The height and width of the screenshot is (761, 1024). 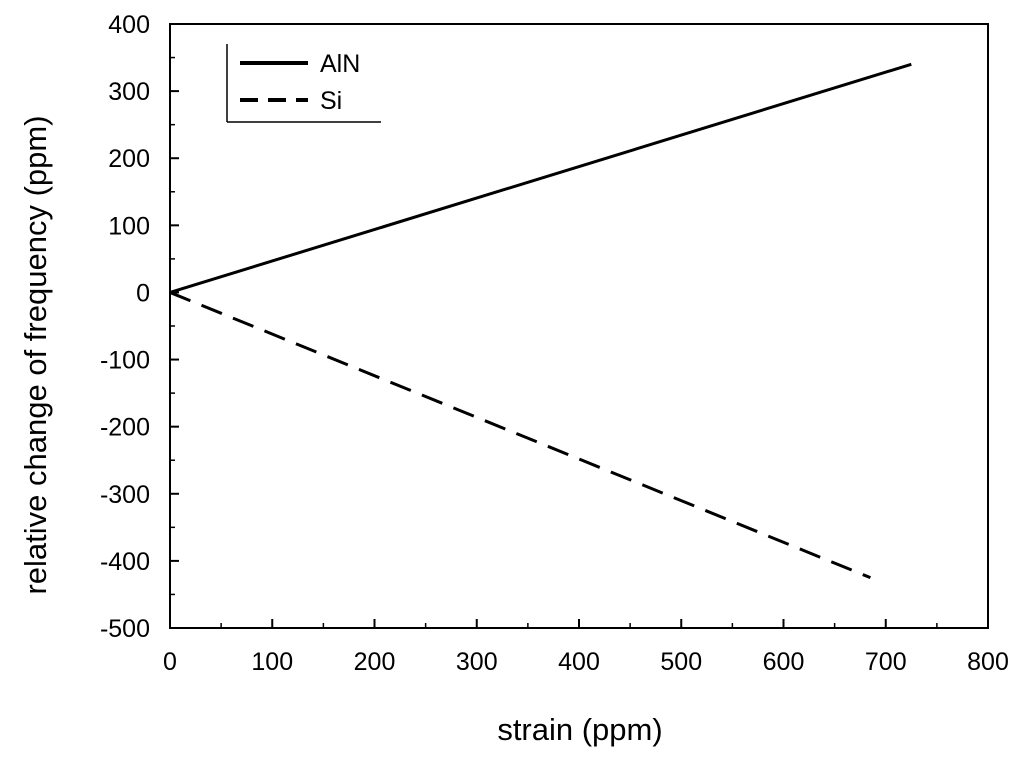 I want to click on legend-label-alumin: AlN, so click(x=340, y=64).